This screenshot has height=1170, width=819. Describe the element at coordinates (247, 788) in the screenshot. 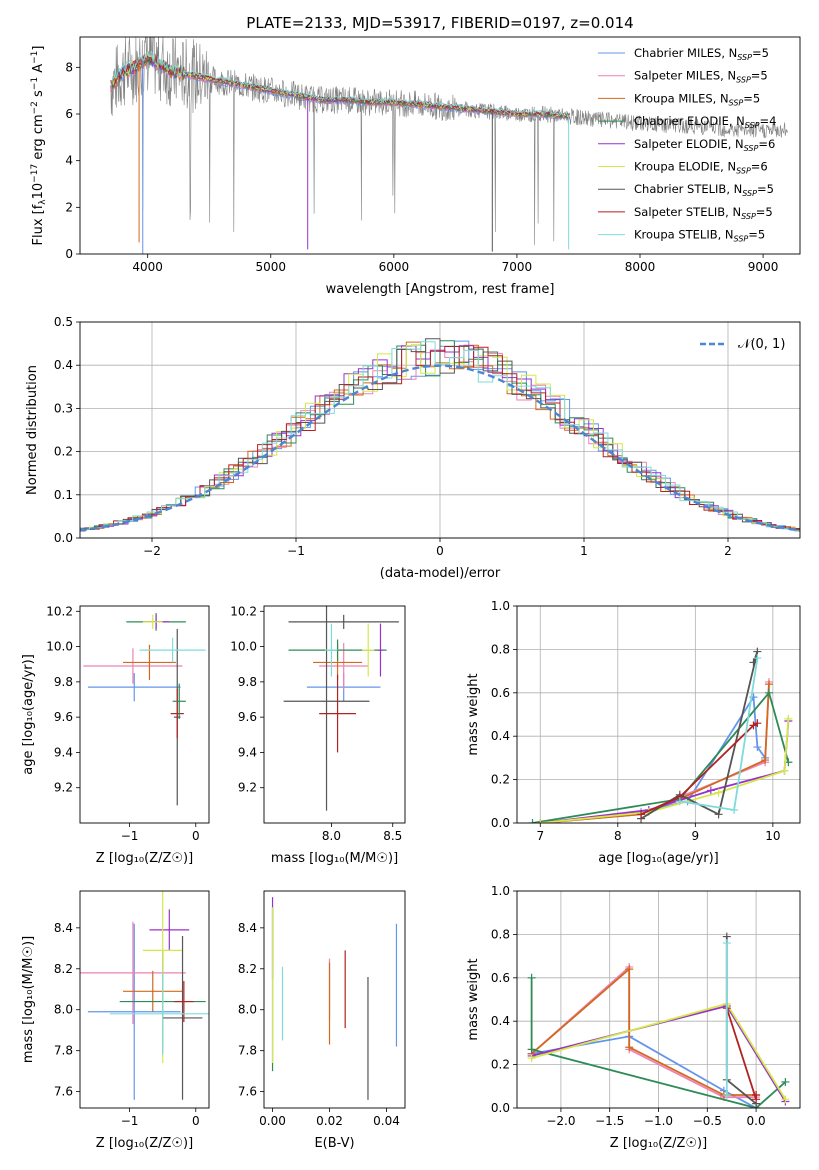

I see `y-tick-label: 9.2` at that location.